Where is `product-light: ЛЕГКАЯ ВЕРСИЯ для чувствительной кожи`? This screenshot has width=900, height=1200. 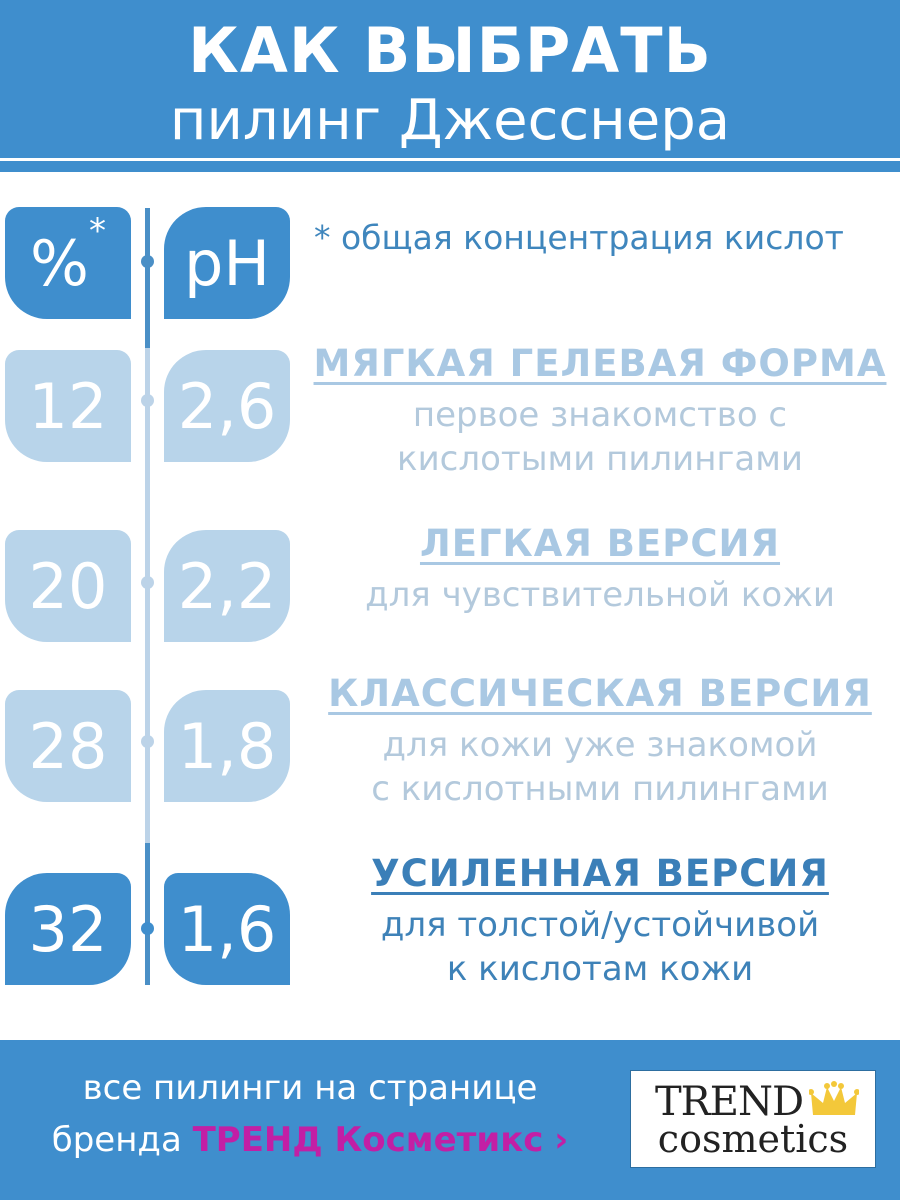 product-light: ЛЕГКАЯ ВЕРСИЯ для чувствительной кожи is located at coordinates (600, 569).